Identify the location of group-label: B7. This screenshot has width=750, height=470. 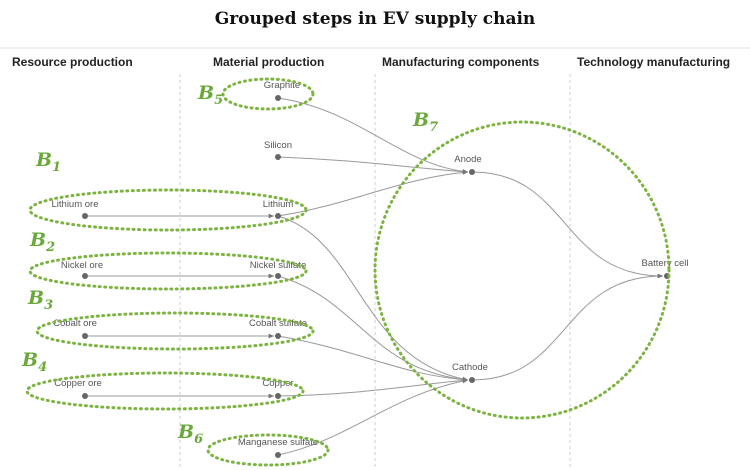
(425, 122).